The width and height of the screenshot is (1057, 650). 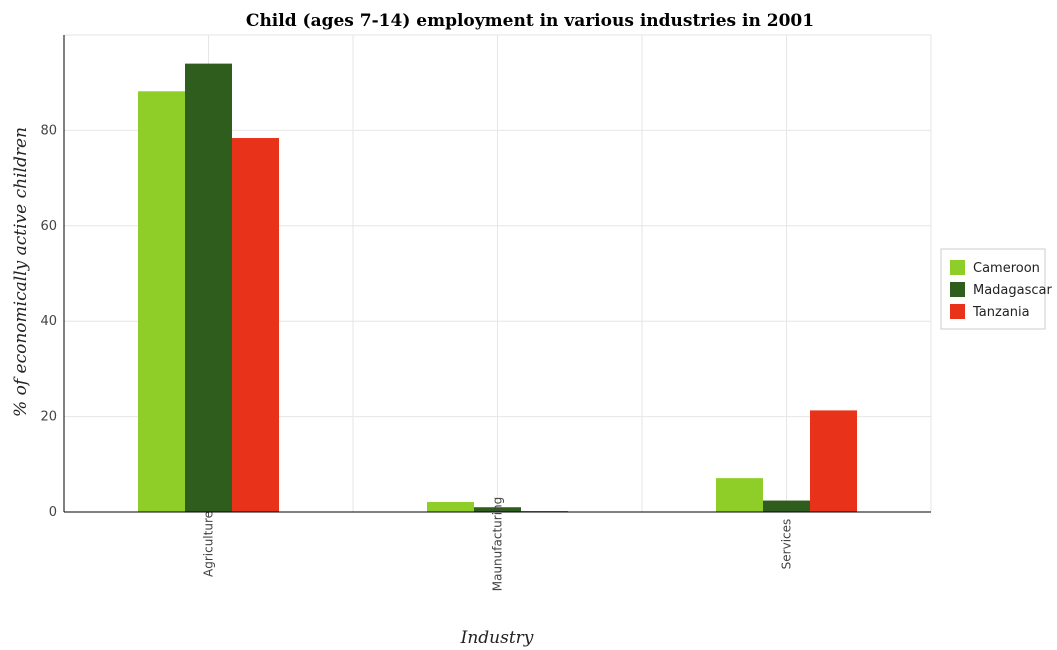 I want to click on legend-label-madagascar: Madagascar, so click(x=1013, y=290).